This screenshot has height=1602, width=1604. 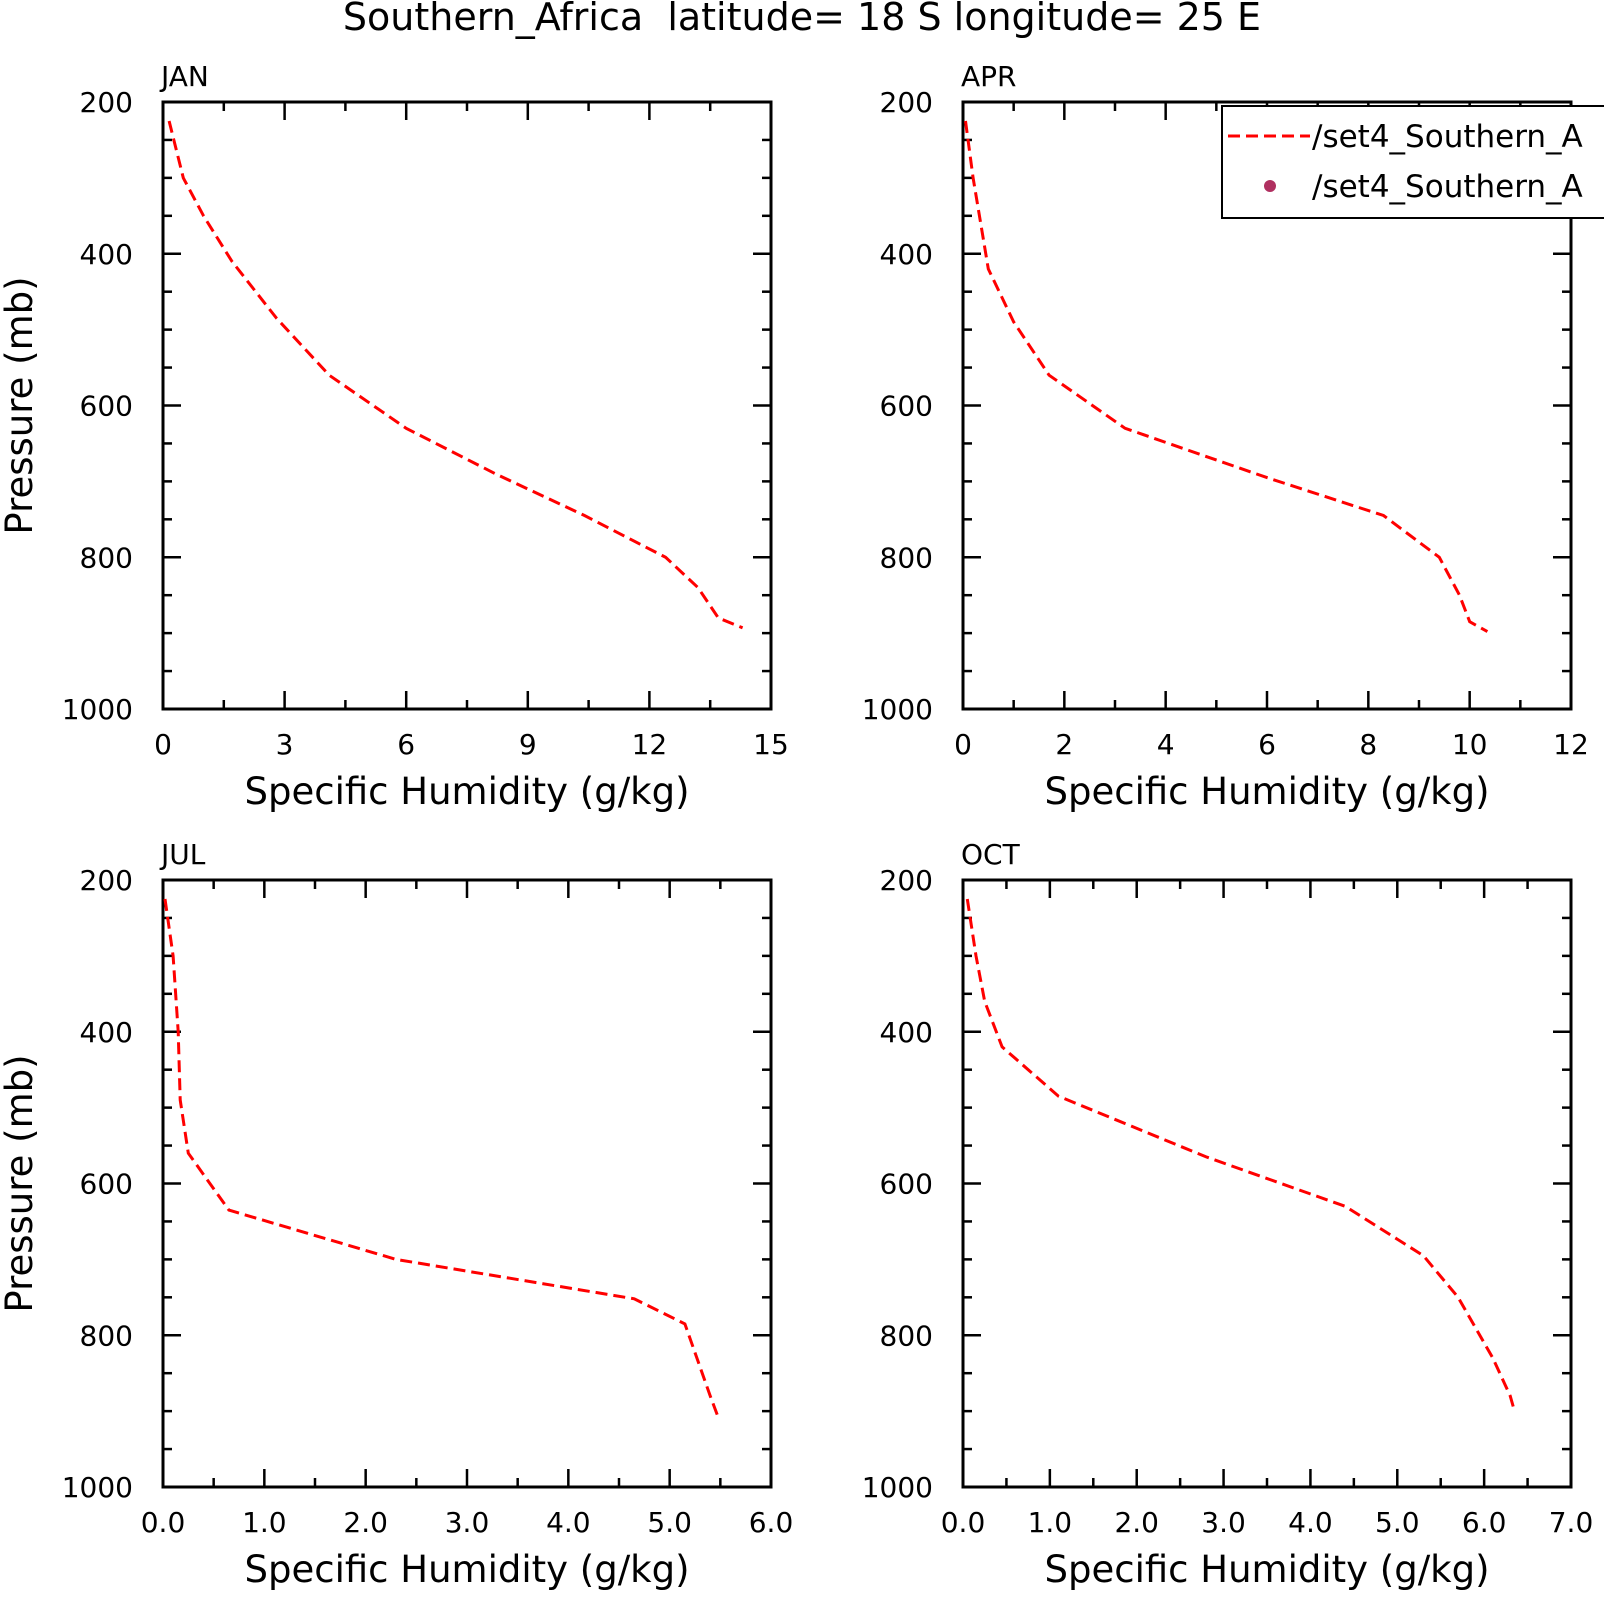 I want to click on x-tick-label: 2, so click(x=1064, y=744).